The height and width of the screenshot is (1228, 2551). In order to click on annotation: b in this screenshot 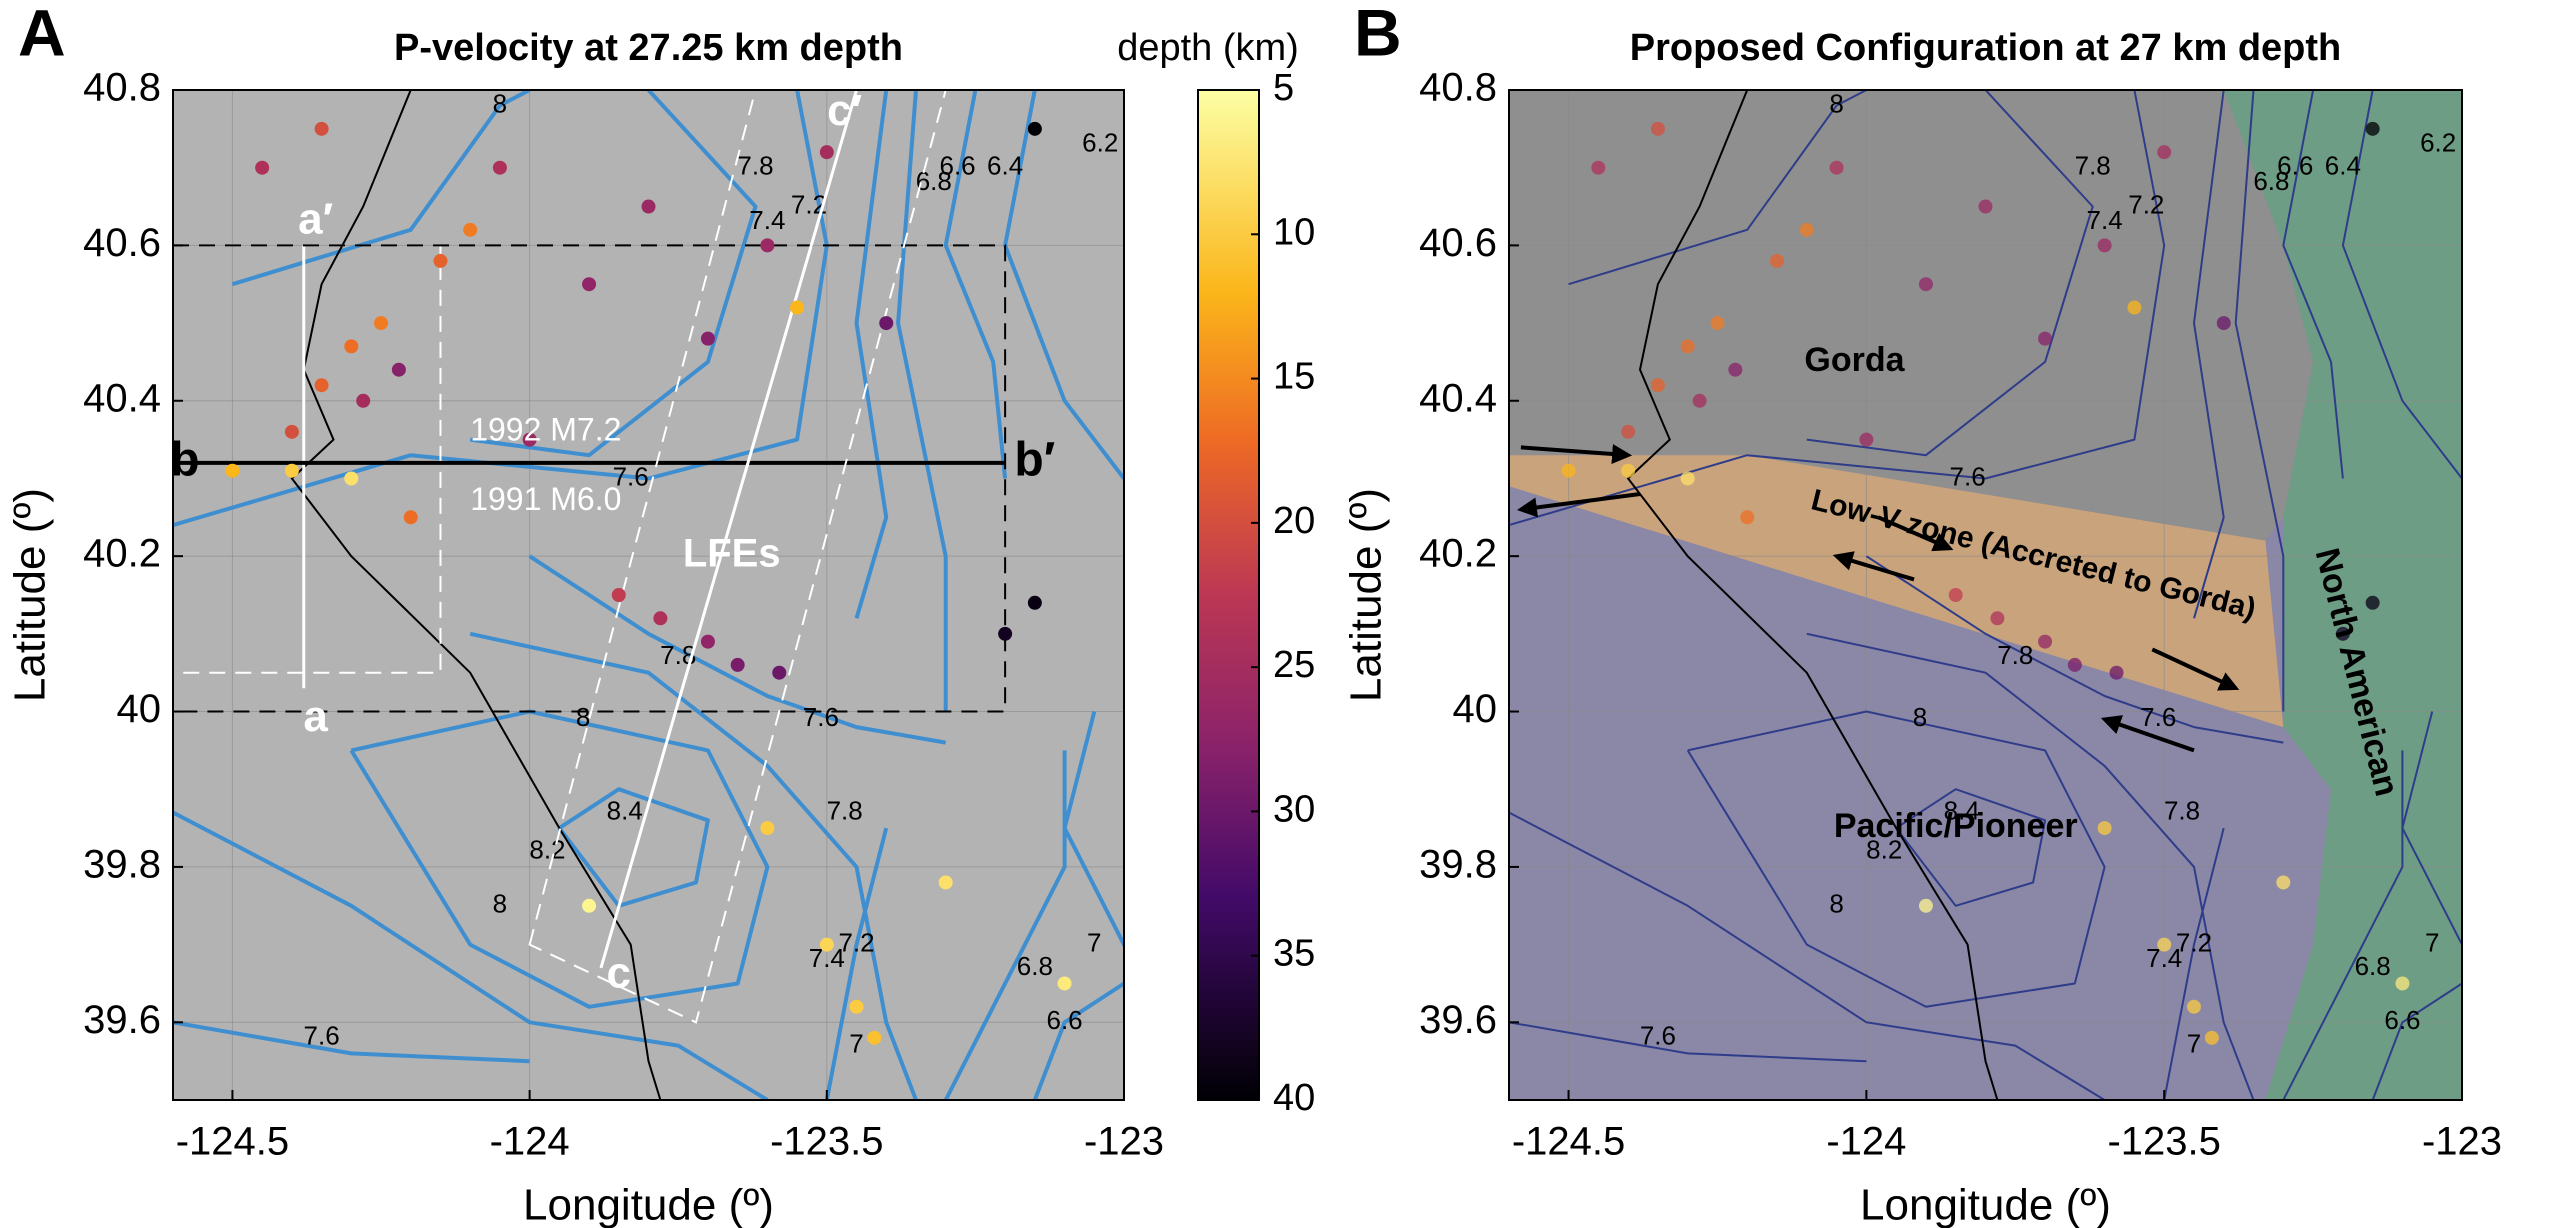, I will do `click(184, 460)`.